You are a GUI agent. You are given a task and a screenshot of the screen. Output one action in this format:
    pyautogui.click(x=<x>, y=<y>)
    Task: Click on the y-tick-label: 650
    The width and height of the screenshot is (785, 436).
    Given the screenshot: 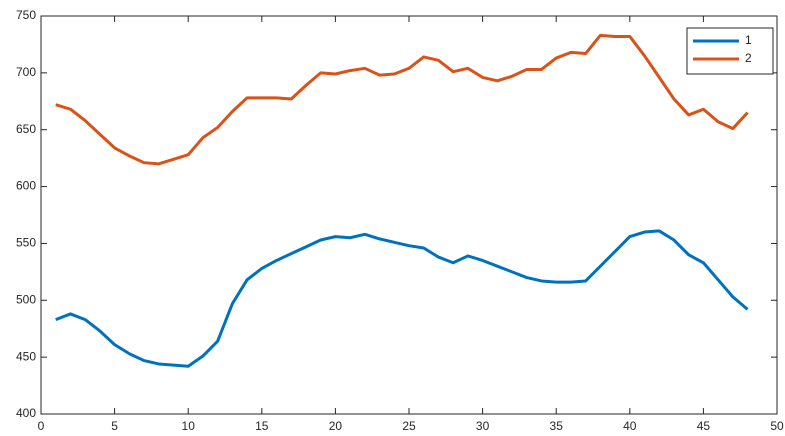 What is the action you would take?
    pyautogui.click(x=26, y=129)
    